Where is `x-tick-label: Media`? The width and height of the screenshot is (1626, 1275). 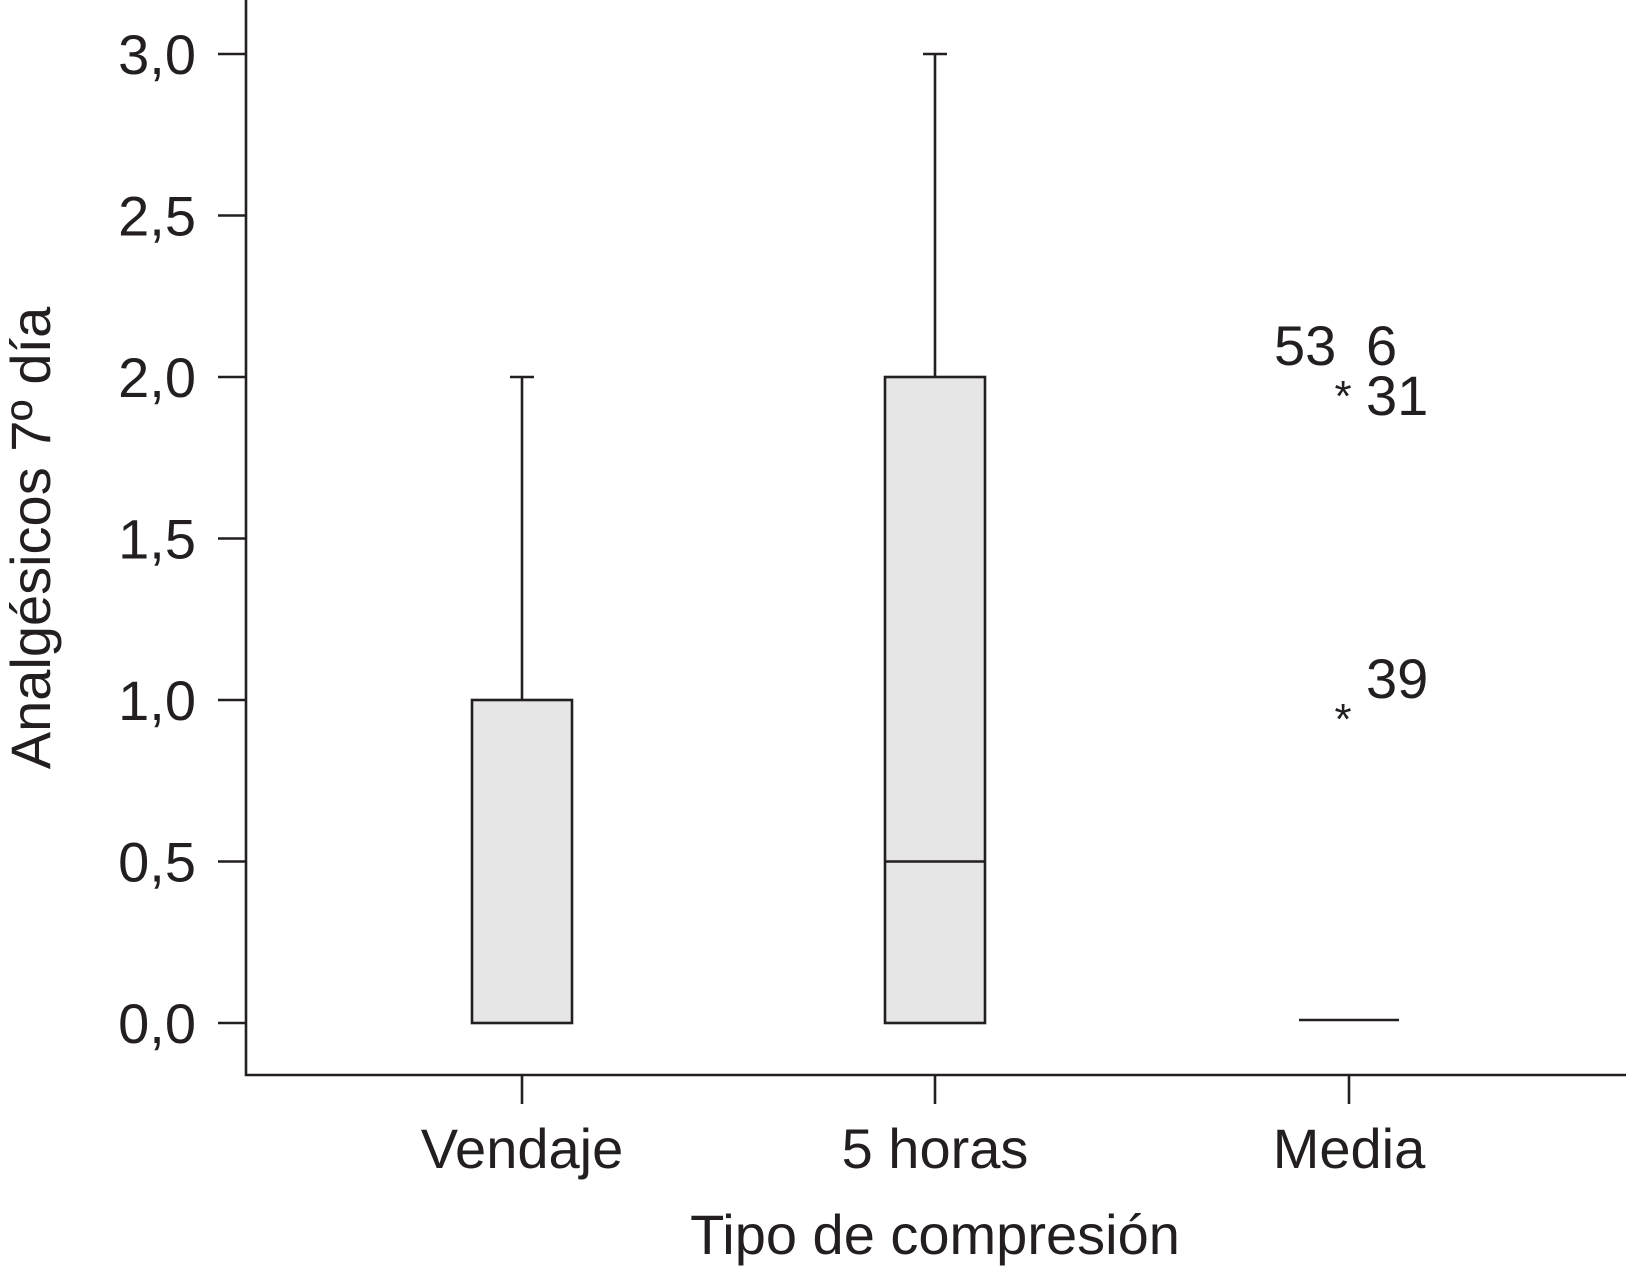
x-tick-label: Media is located at coordinates (1349, 1148).